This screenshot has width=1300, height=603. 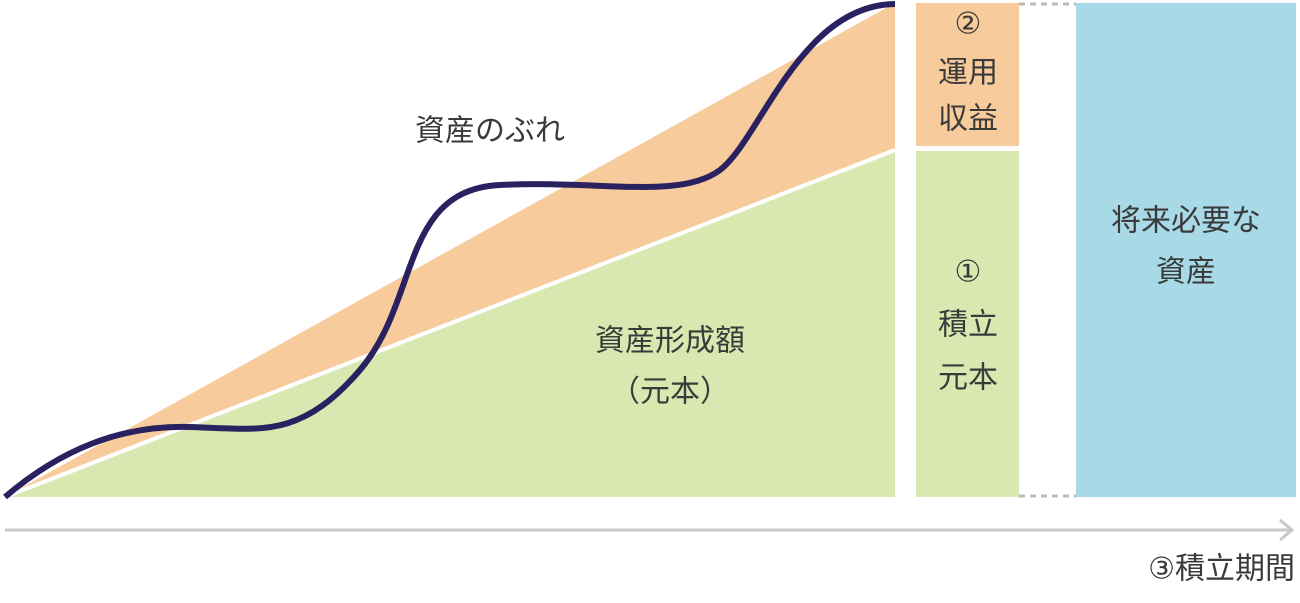 I want to click on principal-label: 積立, so click(x=968, y=325).